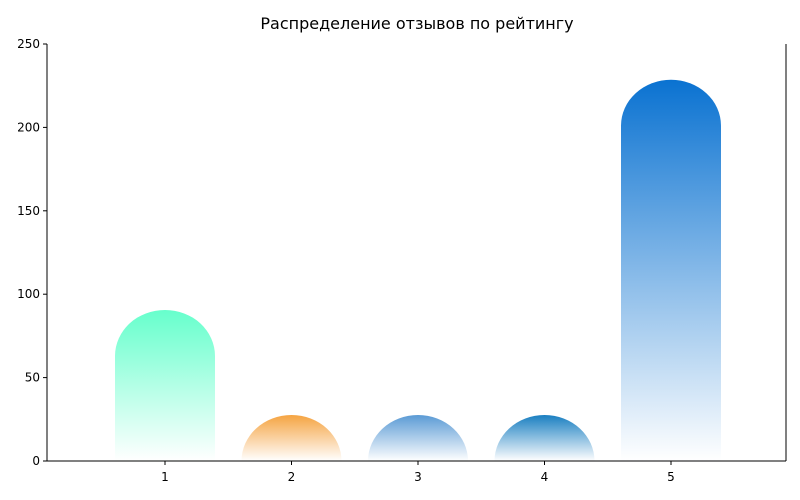  What do you see at coordinates (28, 211) in the screenshot?
I see `y-tick-label: 150` at bounding box center [28, 211].